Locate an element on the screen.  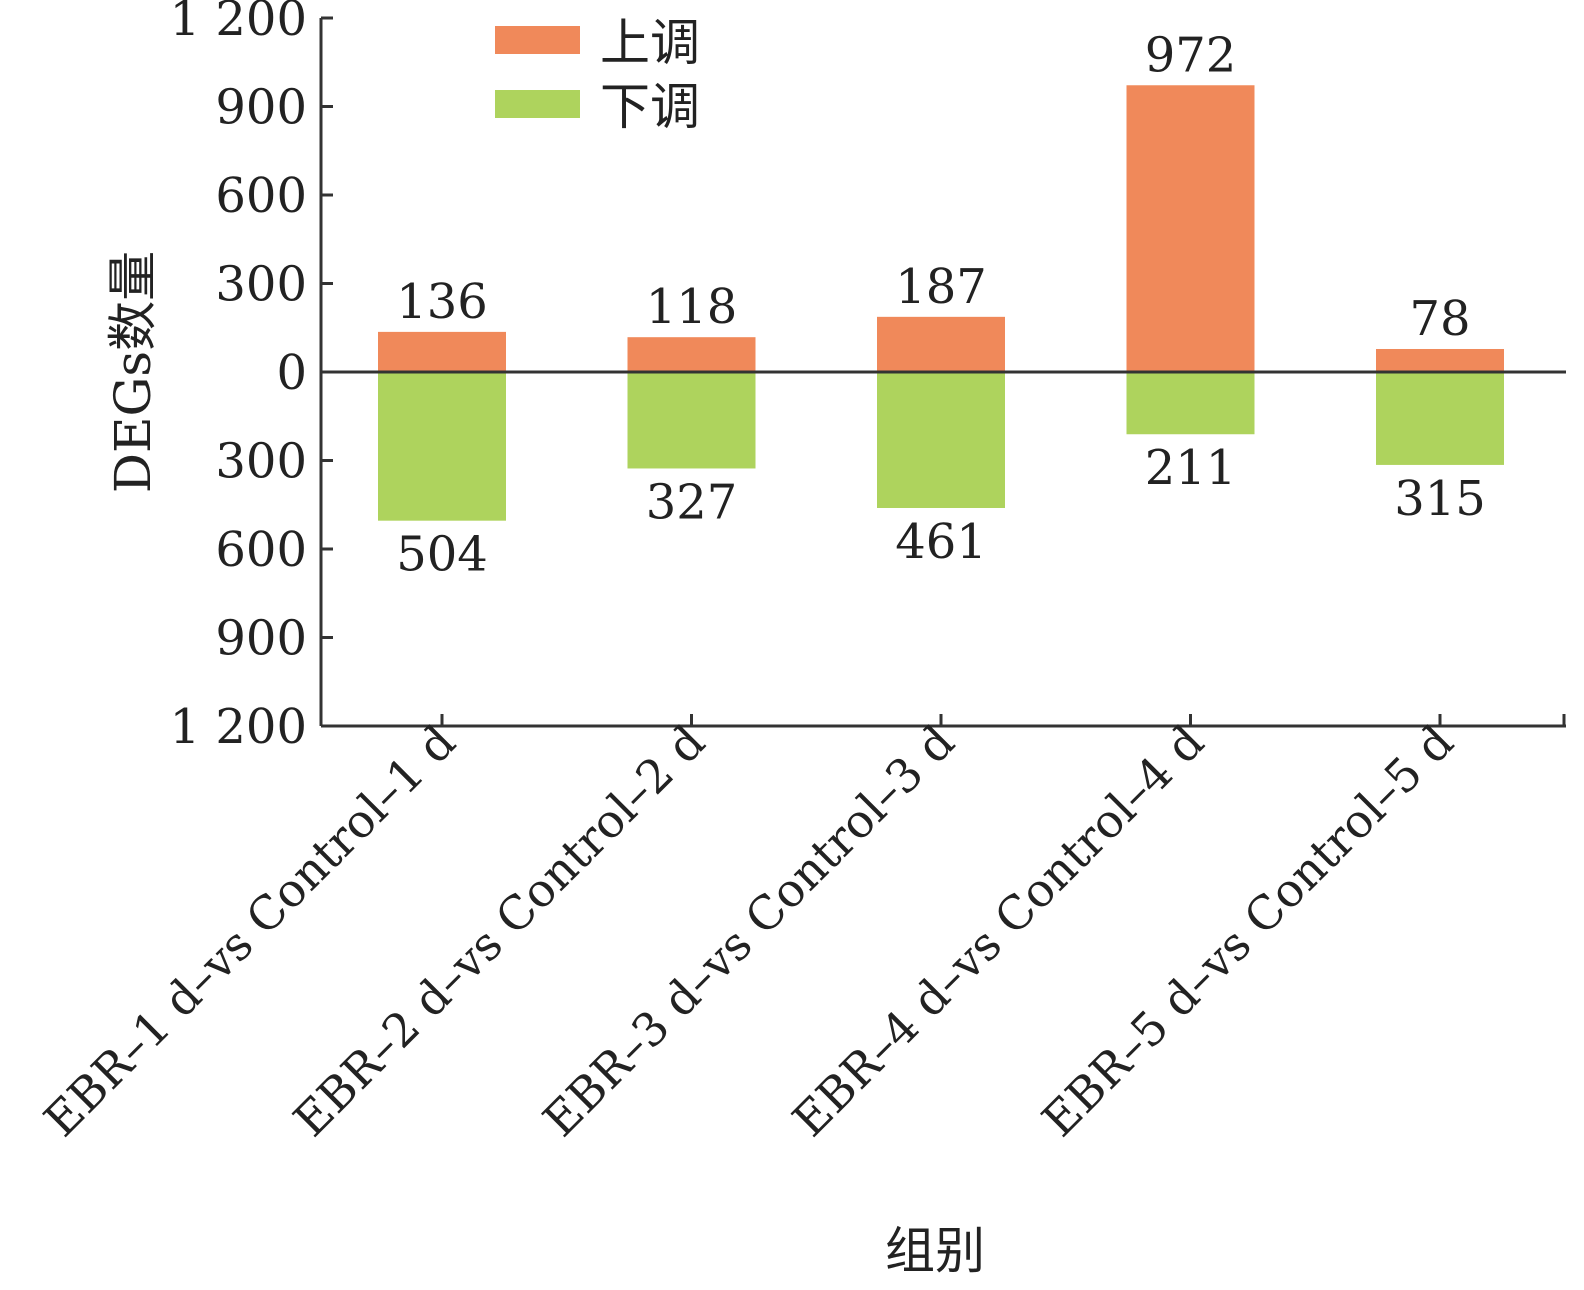
category-label: EBR–5 d–vs Control–5 d is located at coordinates (1248, 931).